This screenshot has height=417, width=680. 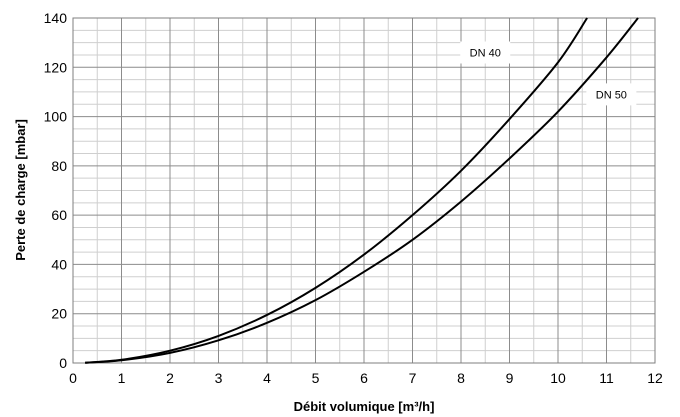 What do you see at coordinates (59, 166) in the screenshot?
I see `y-tick-label: 80` at bounding box center [59, 166].